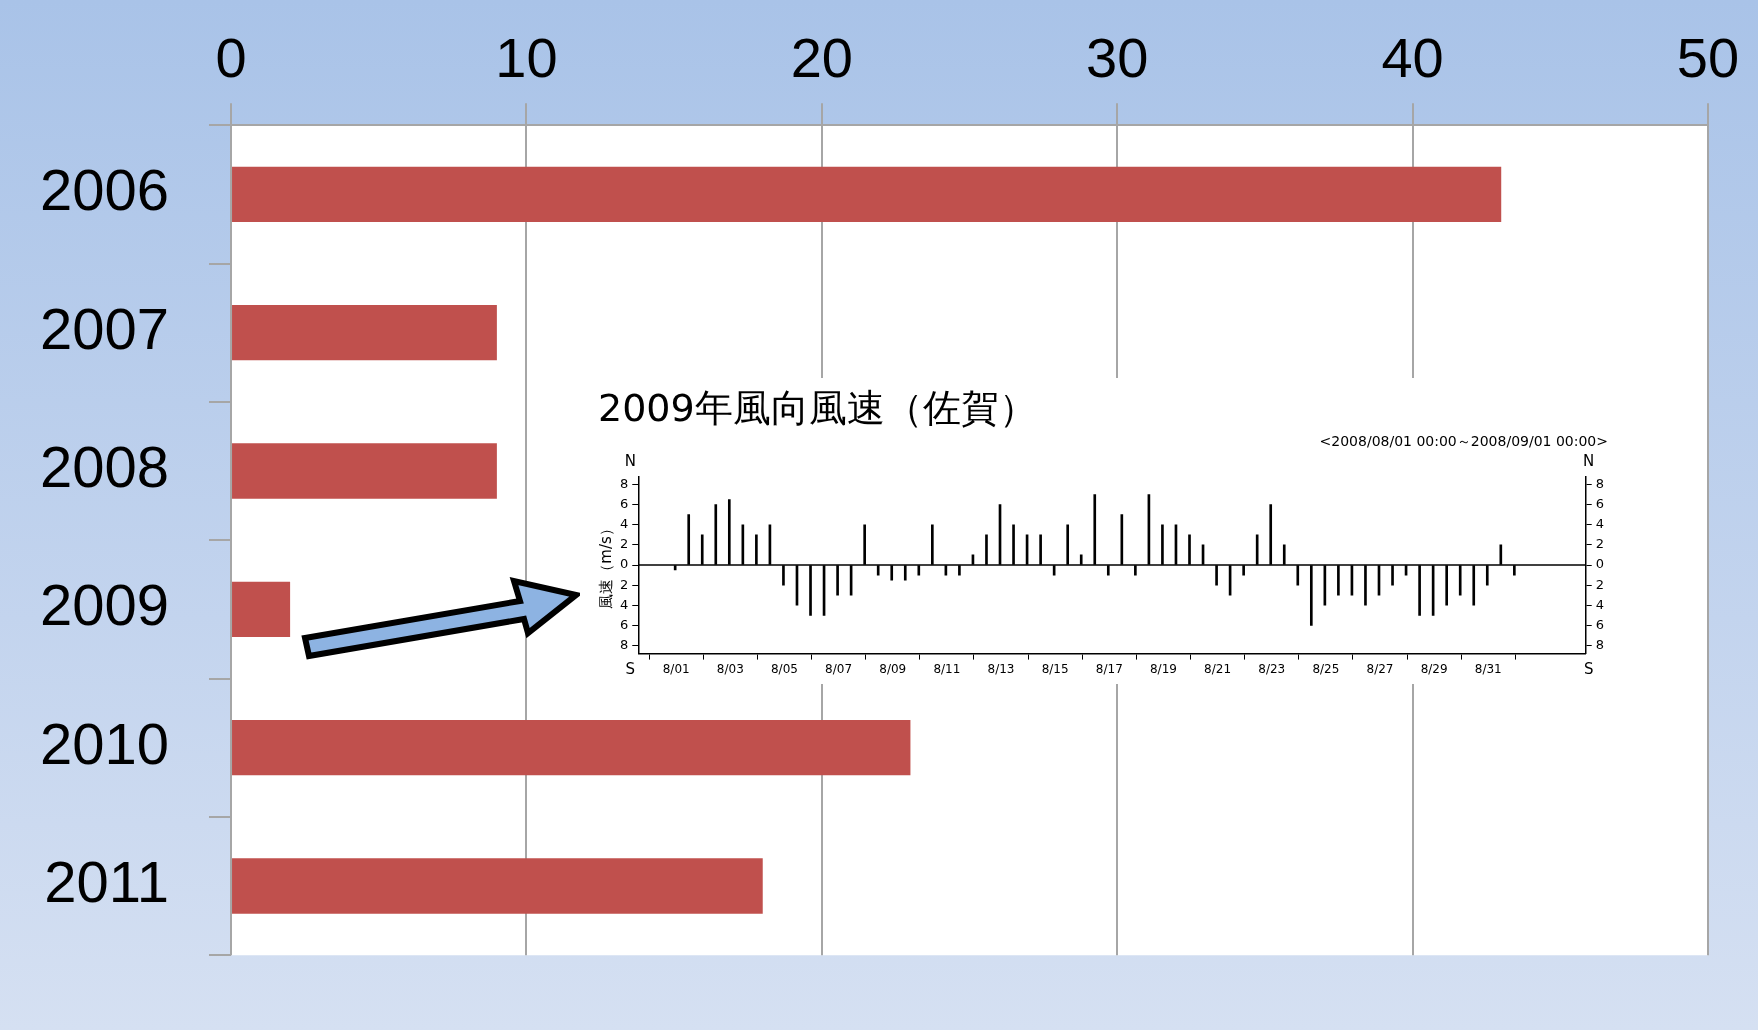 This screenshot has height=1030, width=1758. I want to click on y-tick-label: 2008, so click(105, 467).